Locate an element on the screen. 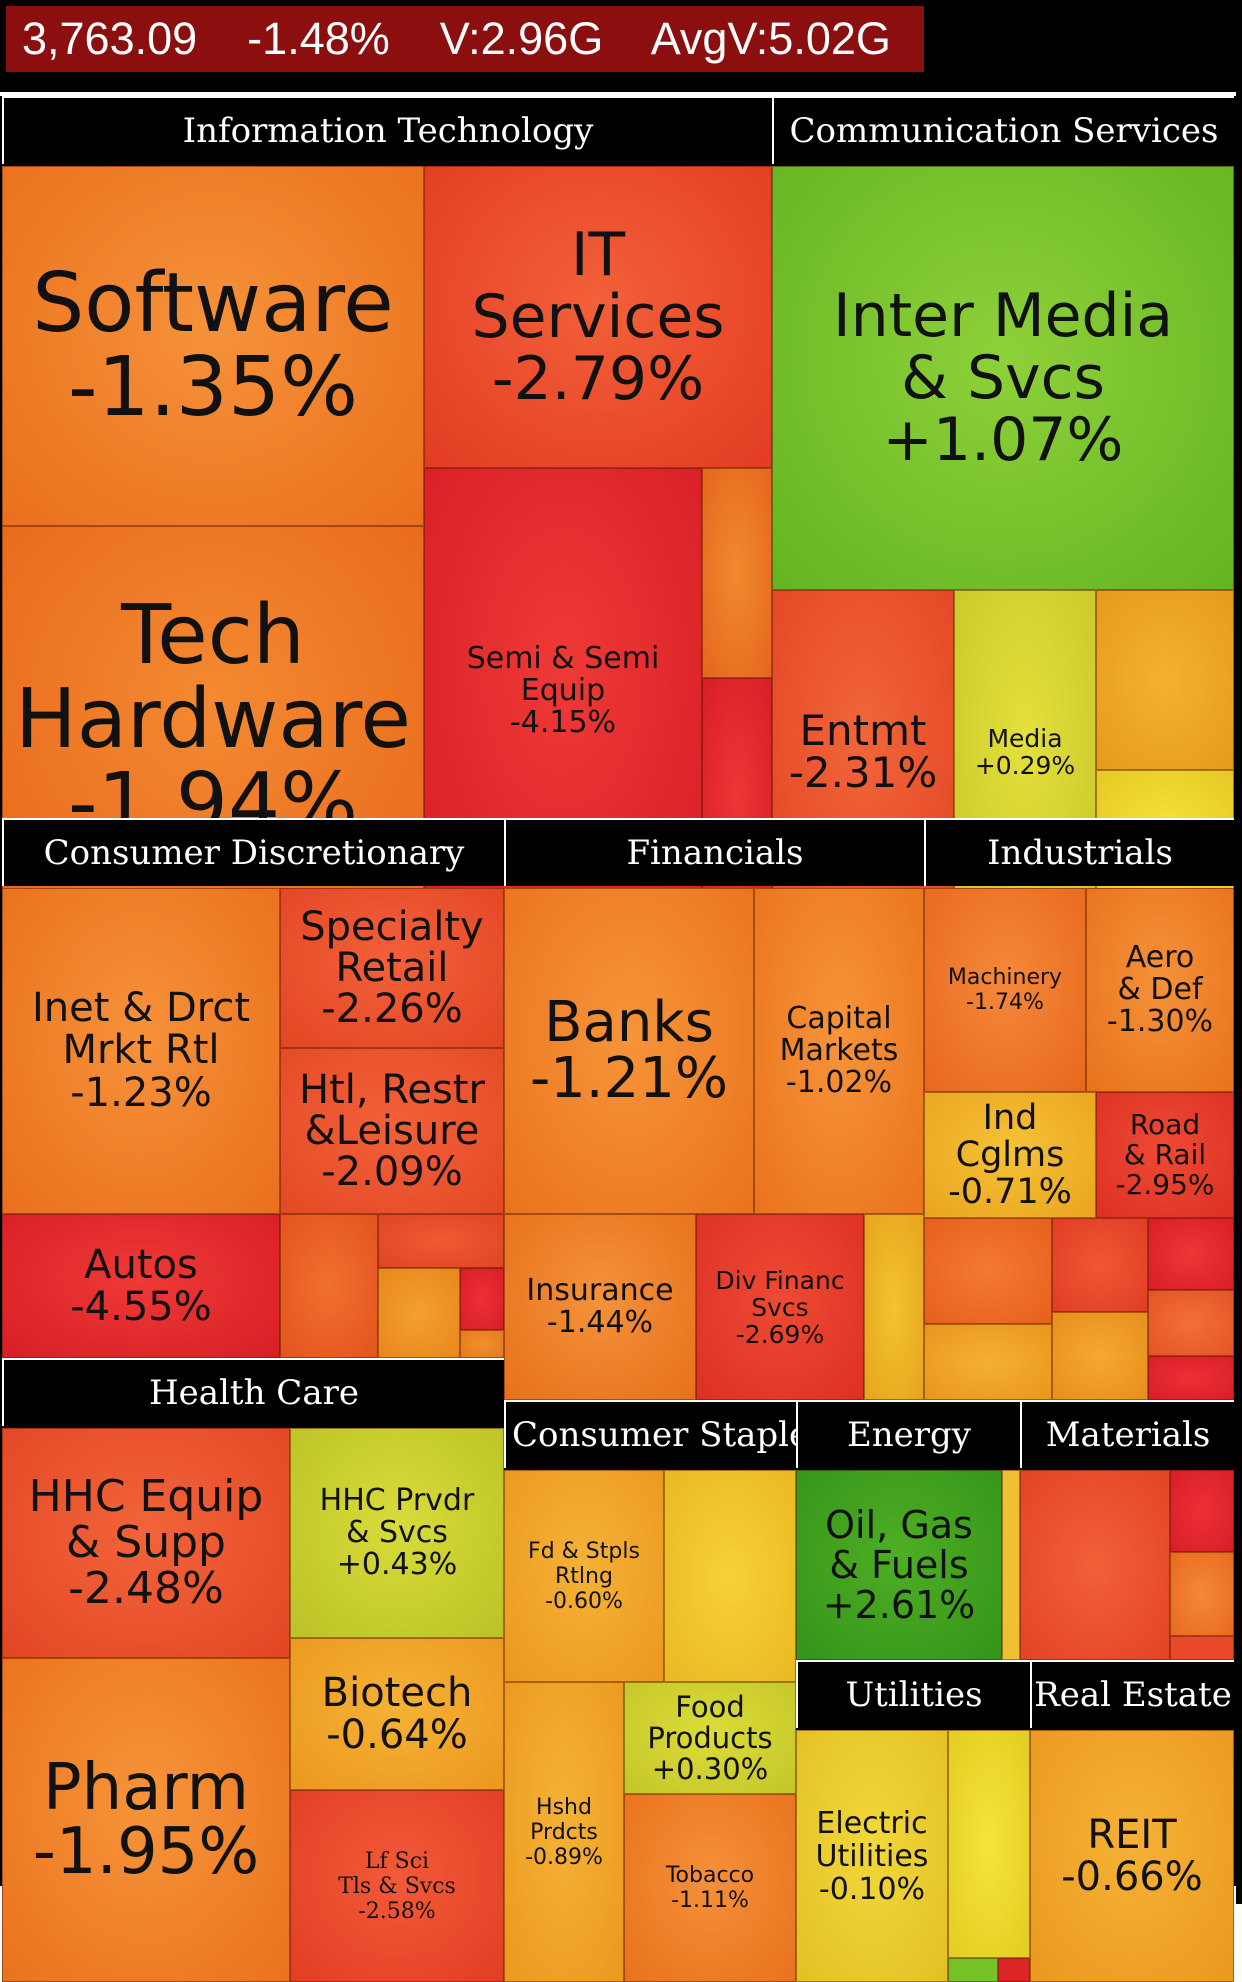 This screenshot has width=1242, height=1982. tile-hhc-prvdr-label: HHC Prvdr & Svcs is located at coordinates (397, 1516).